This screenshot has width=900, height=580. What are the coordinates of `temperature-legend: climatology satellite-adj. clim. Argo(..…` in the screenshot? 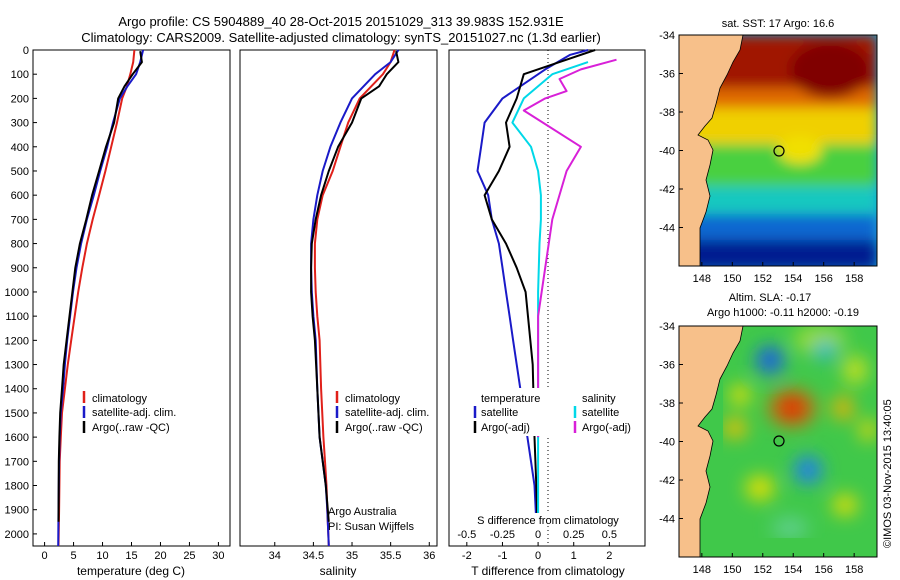 It's located at (129, 412).